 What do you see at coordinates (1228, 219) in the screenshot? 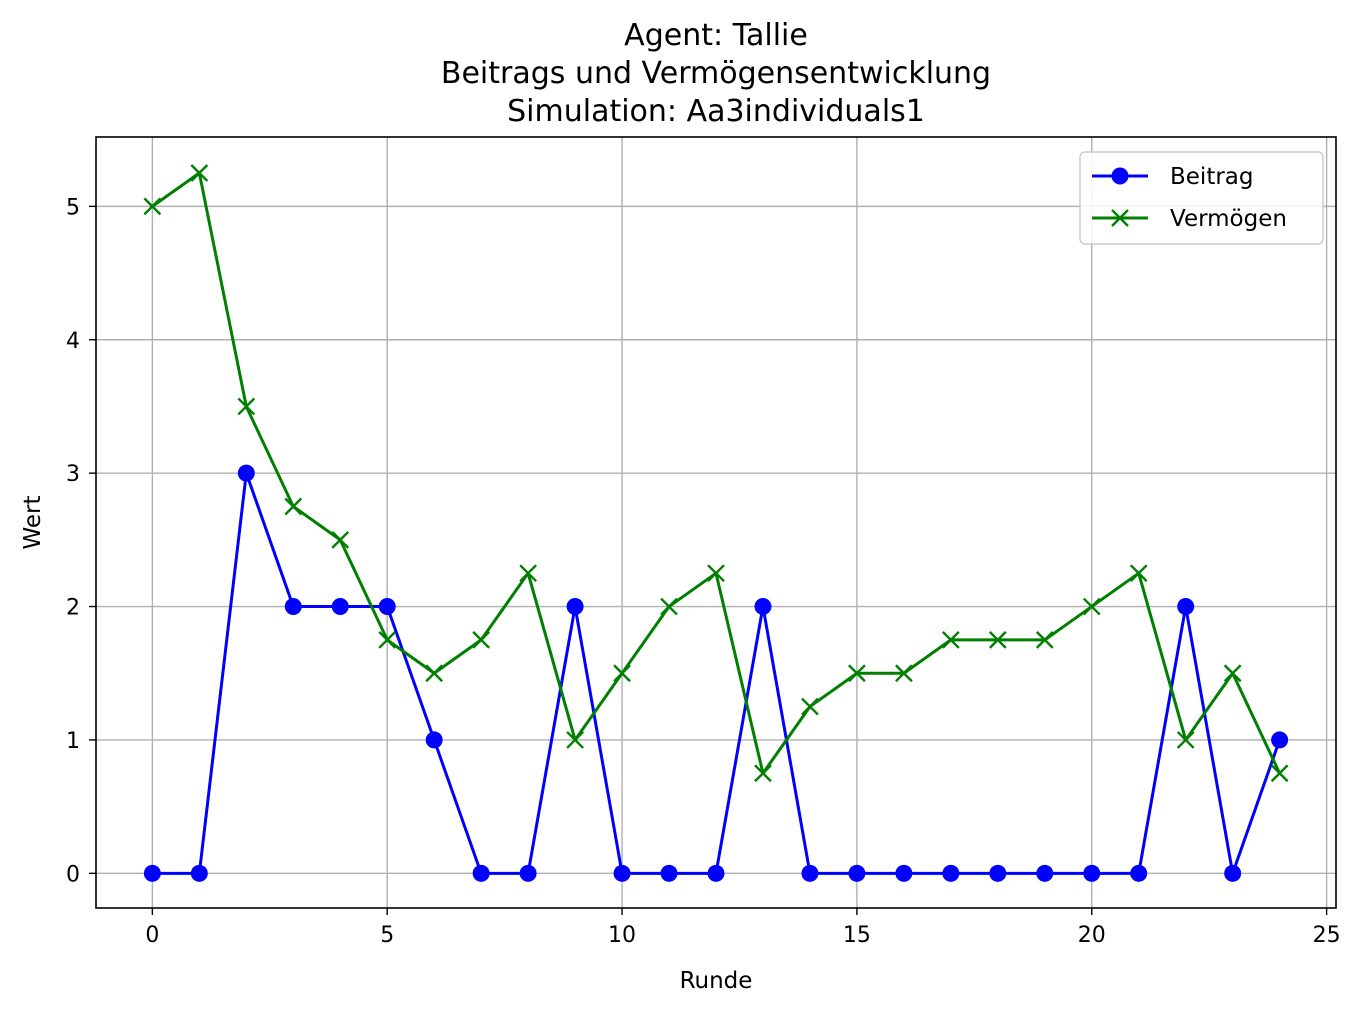
I see `legend-label: Vermögen` at bounding box center [1228, 219].